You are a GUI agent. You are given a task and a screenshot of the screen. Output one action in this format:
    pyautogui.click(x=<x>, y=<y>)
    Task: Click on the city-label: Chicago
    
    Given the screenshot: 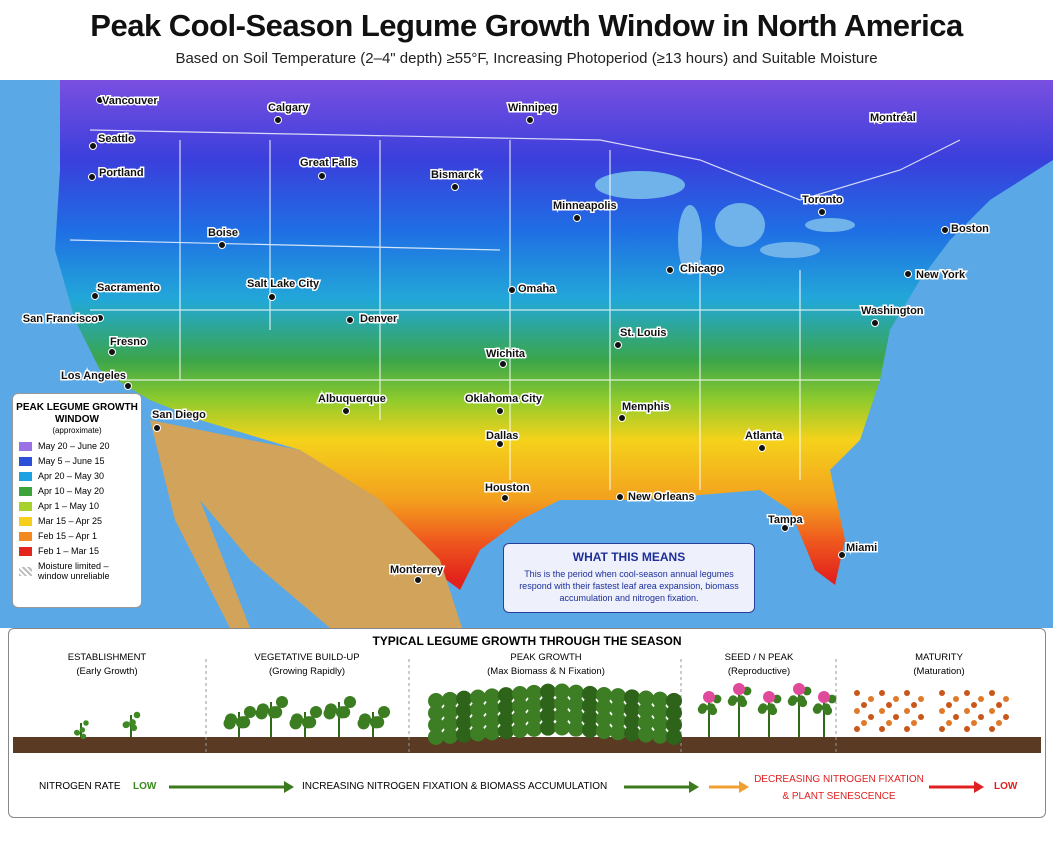 What is the action you would take?
    pyautogui.click(x=702, y=269)
    